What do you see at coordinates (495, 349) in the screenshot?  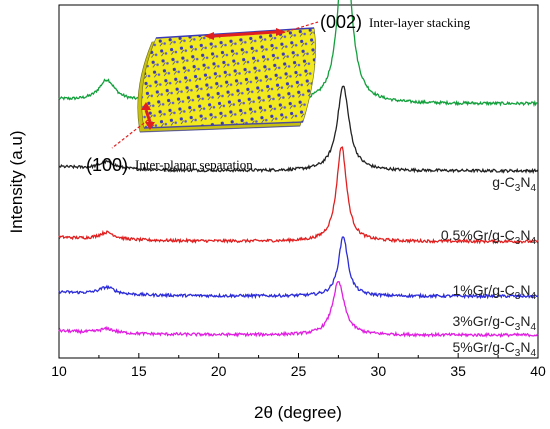 I see `series-label: 5%Gr/g-C3N4` at bounding box center [495, 349].